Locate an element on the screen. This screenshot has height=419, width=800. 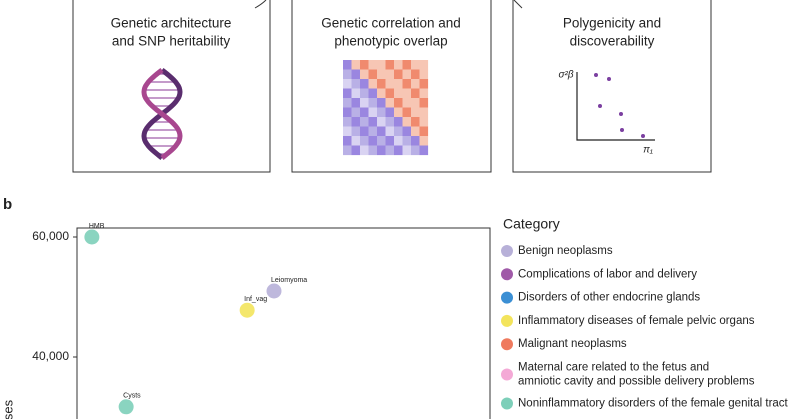
dna-strand is located at coordinates (162, 114).